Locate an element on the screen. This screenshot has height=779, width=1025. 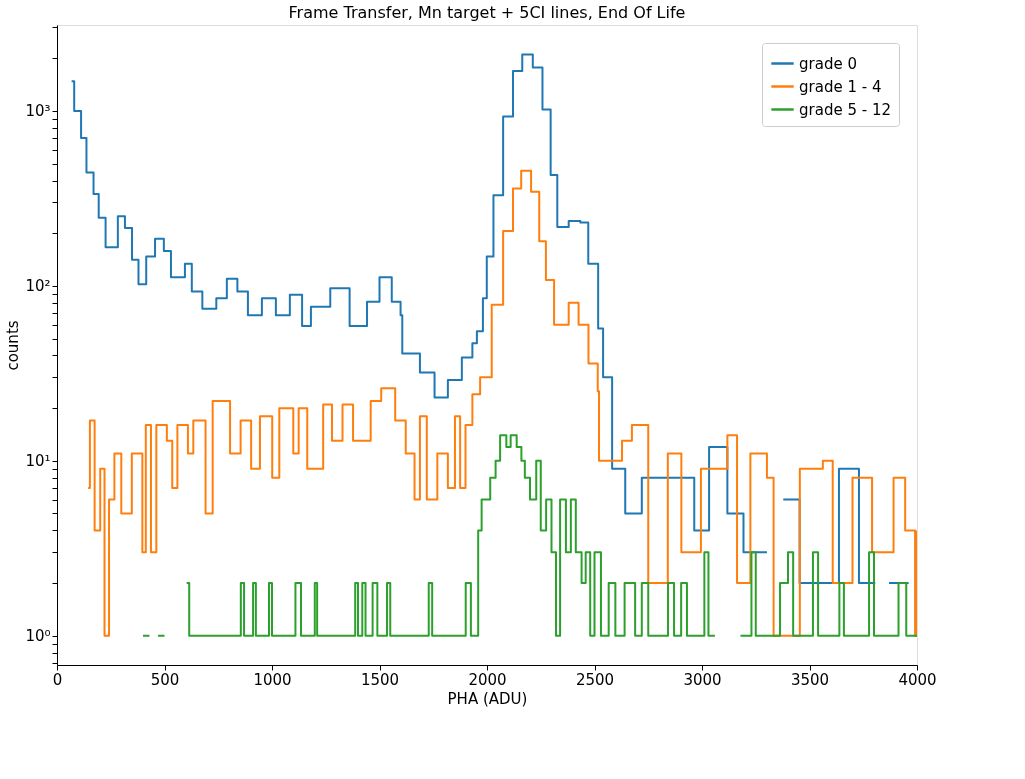
legend-label: grade 0 is located at coordinates (828, 63).